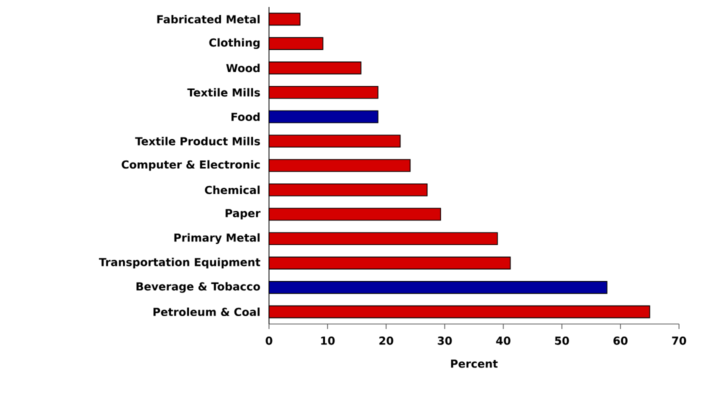 The image size is (704, 400). I want to click on y-tick-label: Chemical, so click(232, 190).